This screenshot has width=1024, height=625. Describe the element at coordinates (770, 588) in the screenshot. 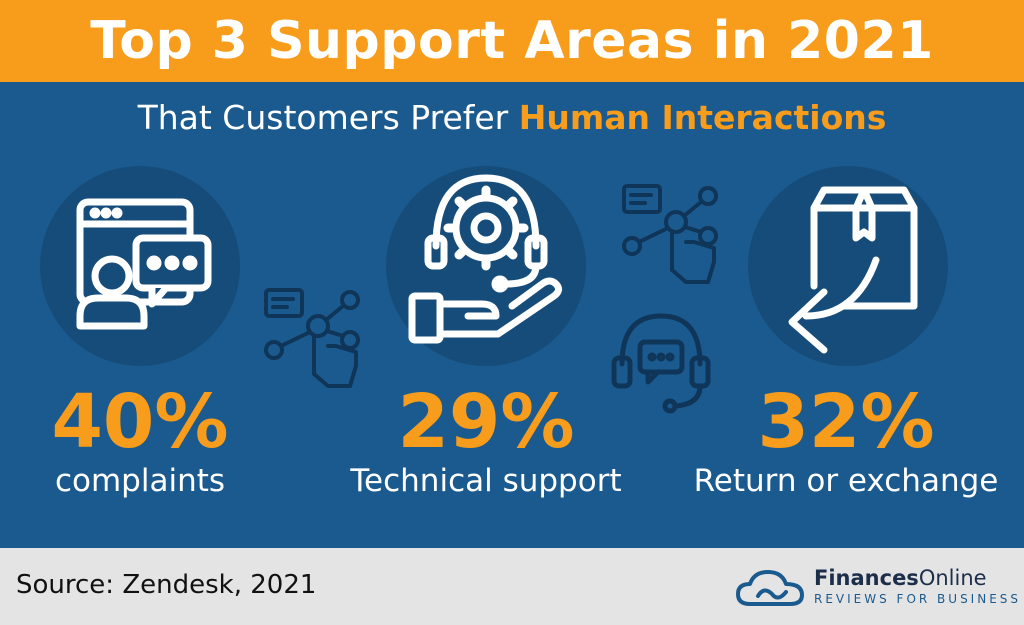

I see `cloud-icon` at that location.